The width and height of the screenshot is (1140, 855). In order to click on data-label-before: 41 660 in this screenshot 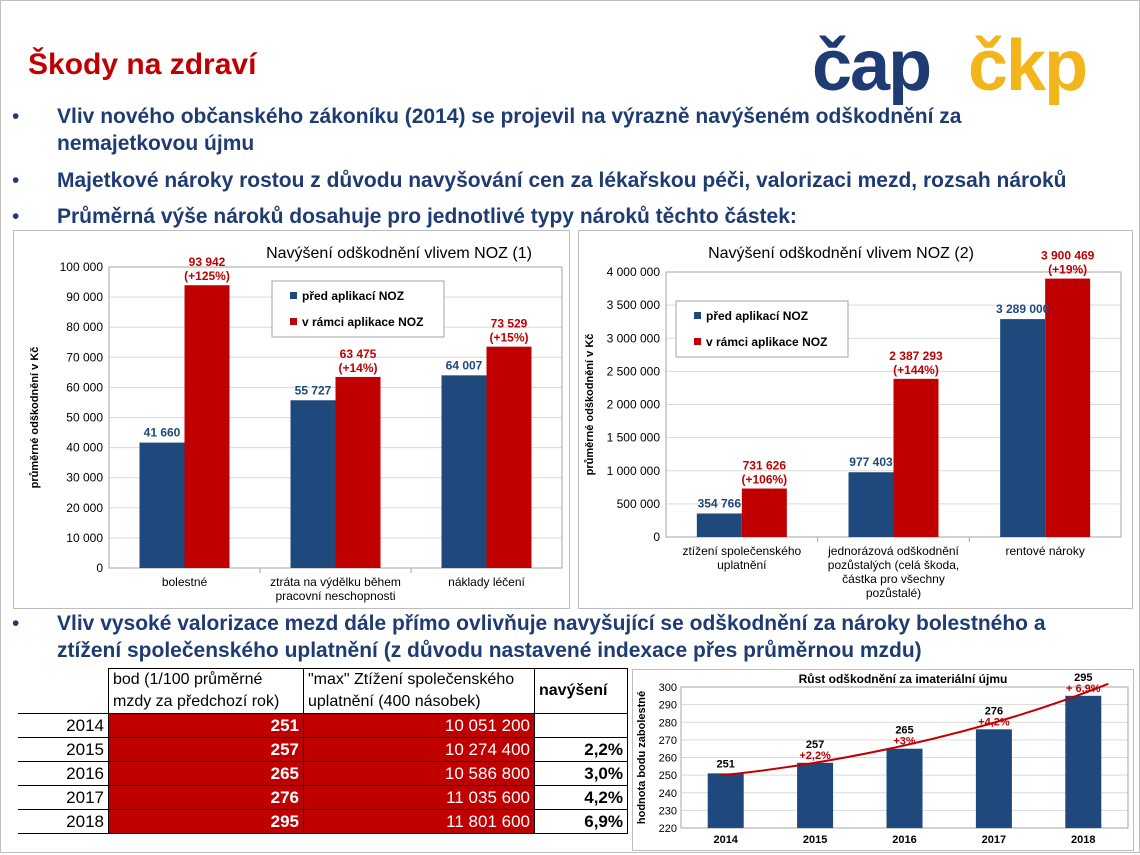, I will do `click(162, 433)`.